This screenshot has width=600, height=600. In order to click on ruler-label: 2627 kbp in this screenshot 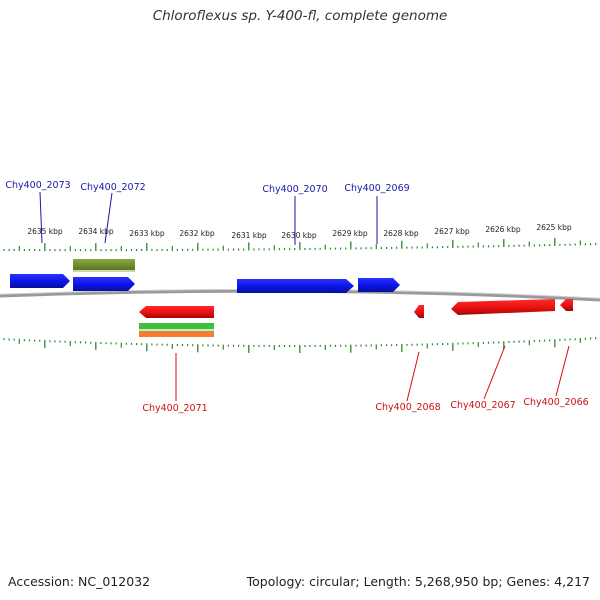, I will do `click(452, 231)`.